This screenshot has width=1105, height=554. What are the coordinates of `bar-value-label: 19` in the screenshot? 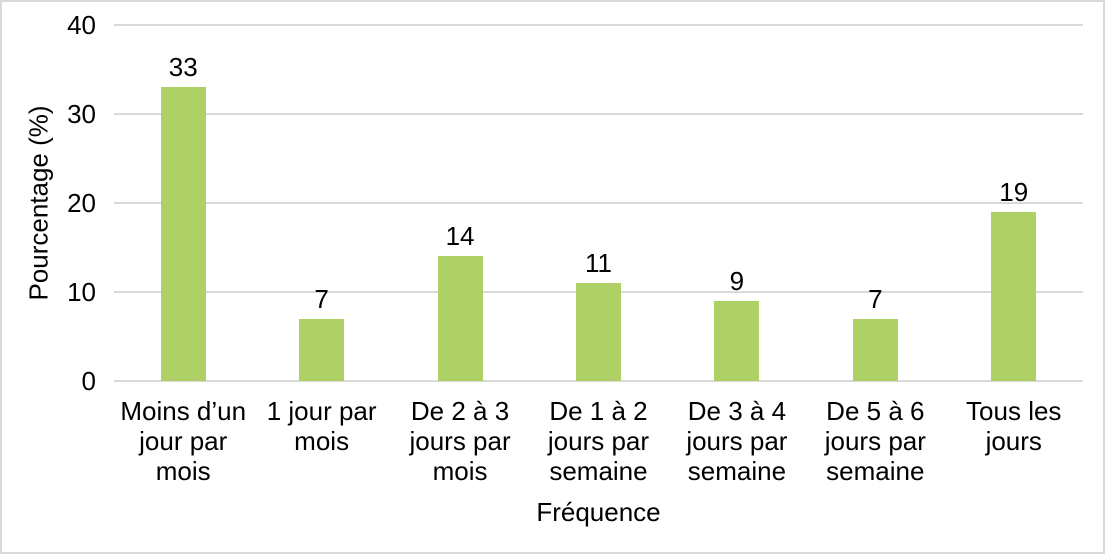 It's located at (1014, 191).